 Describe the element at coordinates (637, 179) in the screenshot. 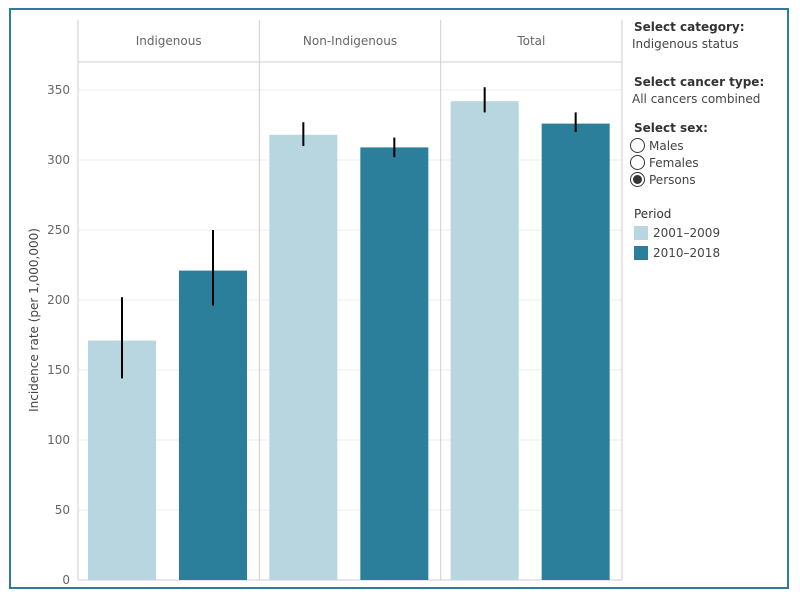

I see `radio-selected-icon` at that location.